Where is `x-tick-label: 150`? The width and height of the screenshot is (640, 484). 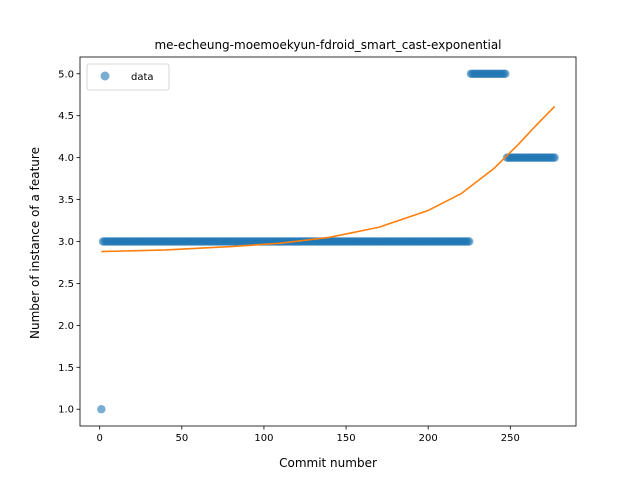 x-tick-label: 150 is located at coordinates (346, 438).